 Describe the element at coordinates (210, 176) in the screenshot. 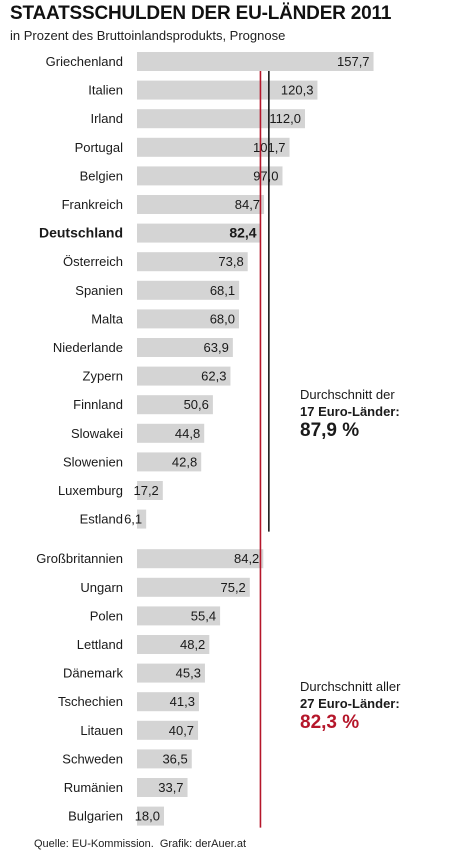

I see `bar-belgien` at that location.